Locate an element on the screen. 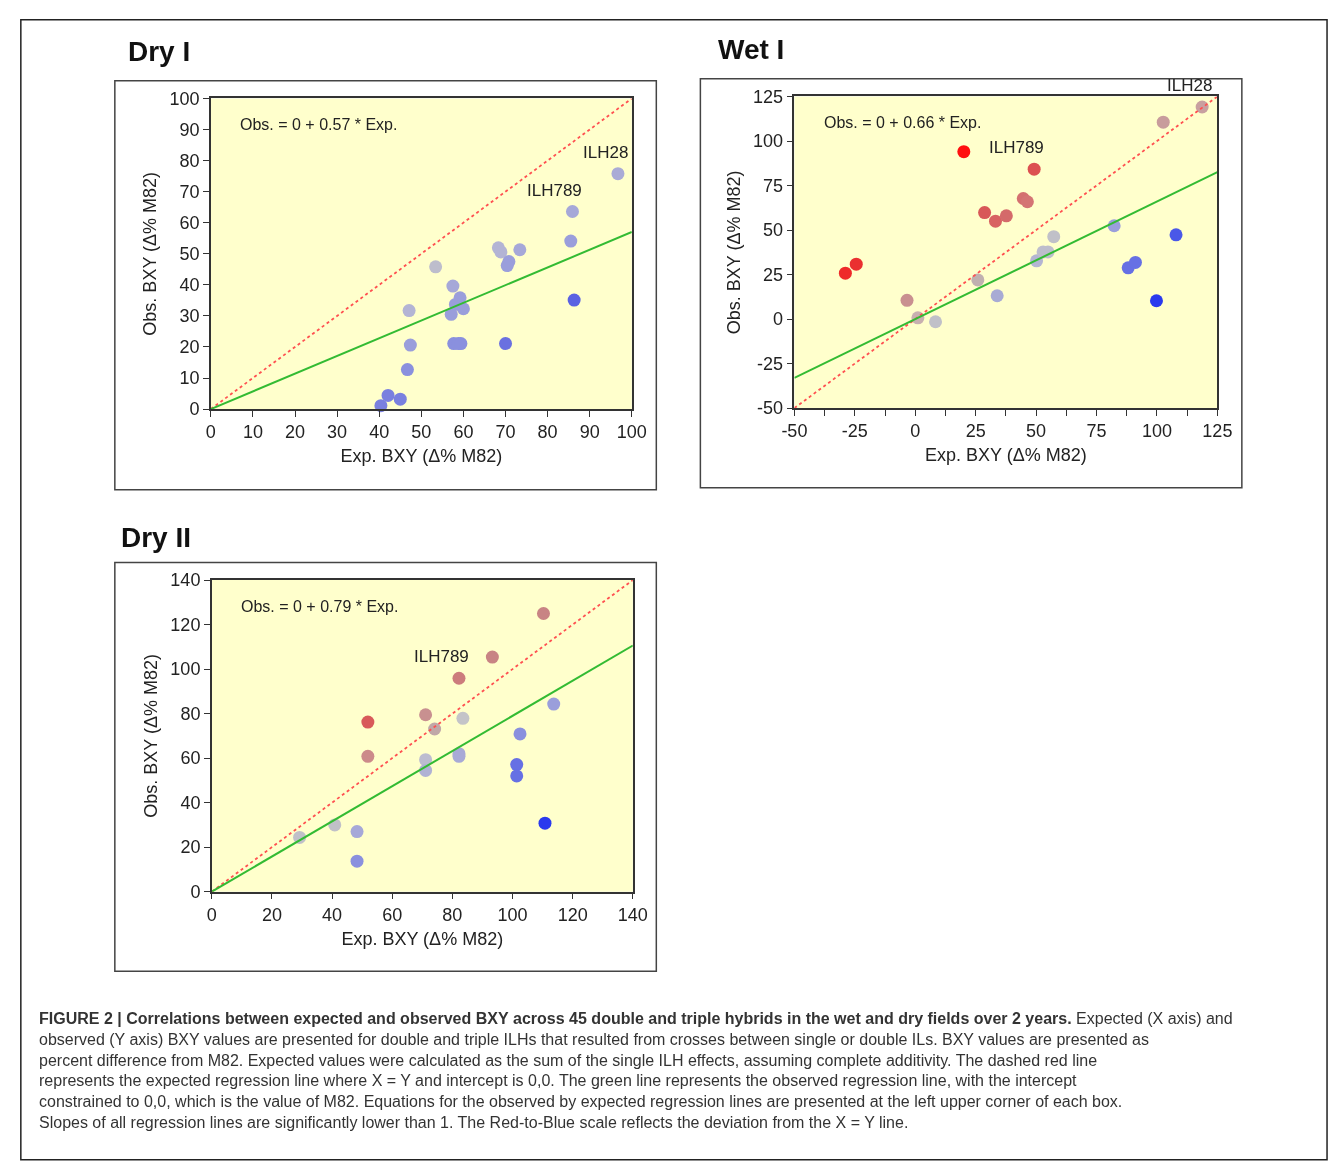 The width and height of the screenshot is (1344, 1172). y-tick-label: 30 is located at coordinates (189, 316).